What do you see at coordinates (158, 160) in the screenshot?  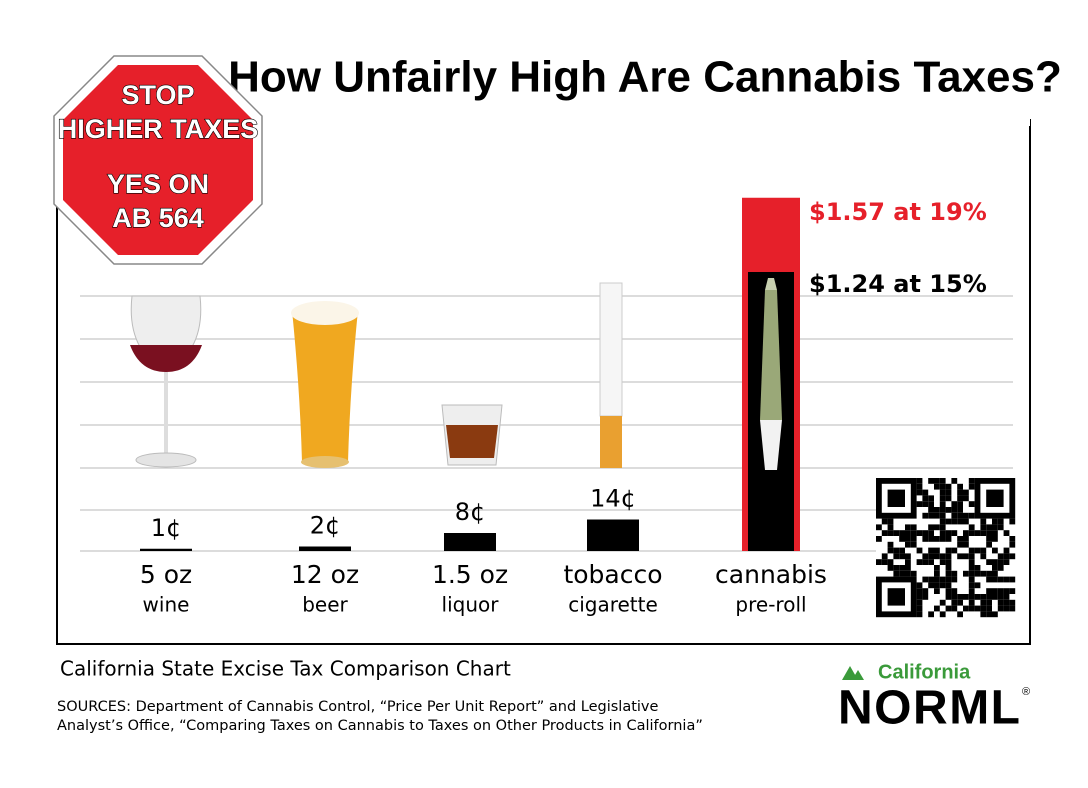 I see `sign-face` at bounding box center [158, 160].